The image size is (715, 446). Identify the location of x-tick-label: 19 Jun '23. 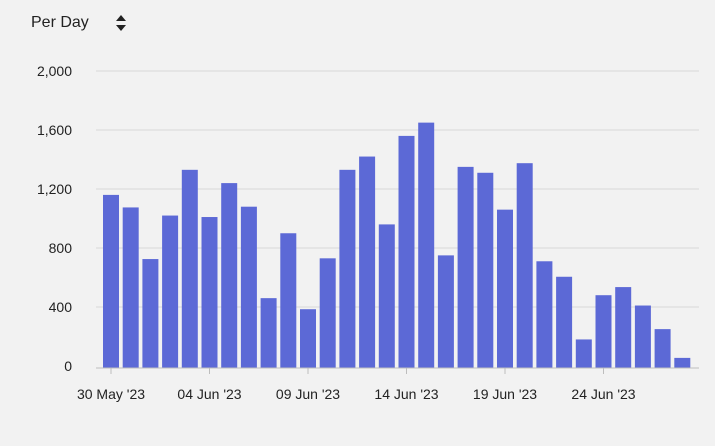
(505, 394).